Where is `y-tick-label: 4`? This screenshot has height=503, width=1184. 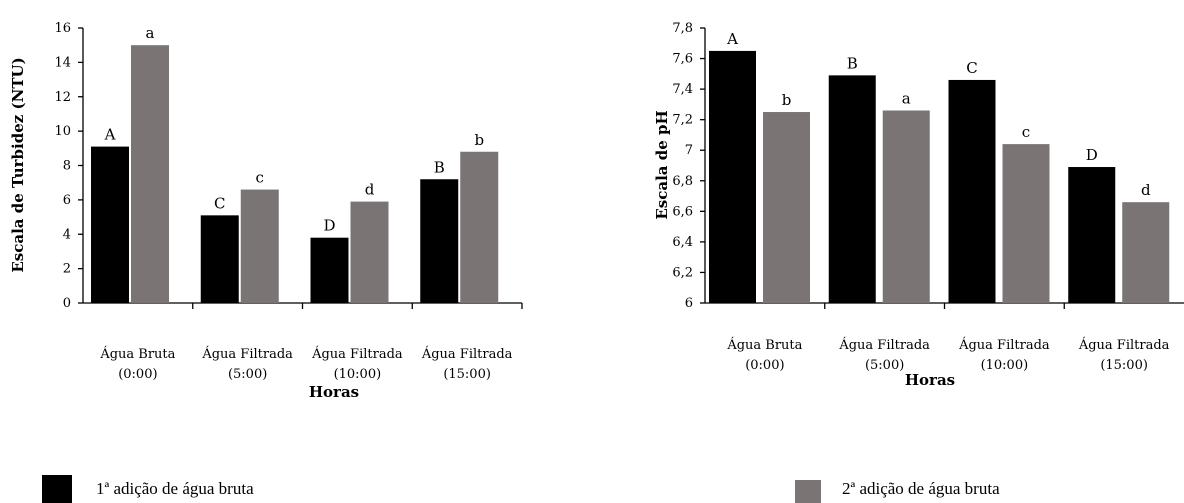 y-tick-label: 4 is located at coordinates (67, 234).